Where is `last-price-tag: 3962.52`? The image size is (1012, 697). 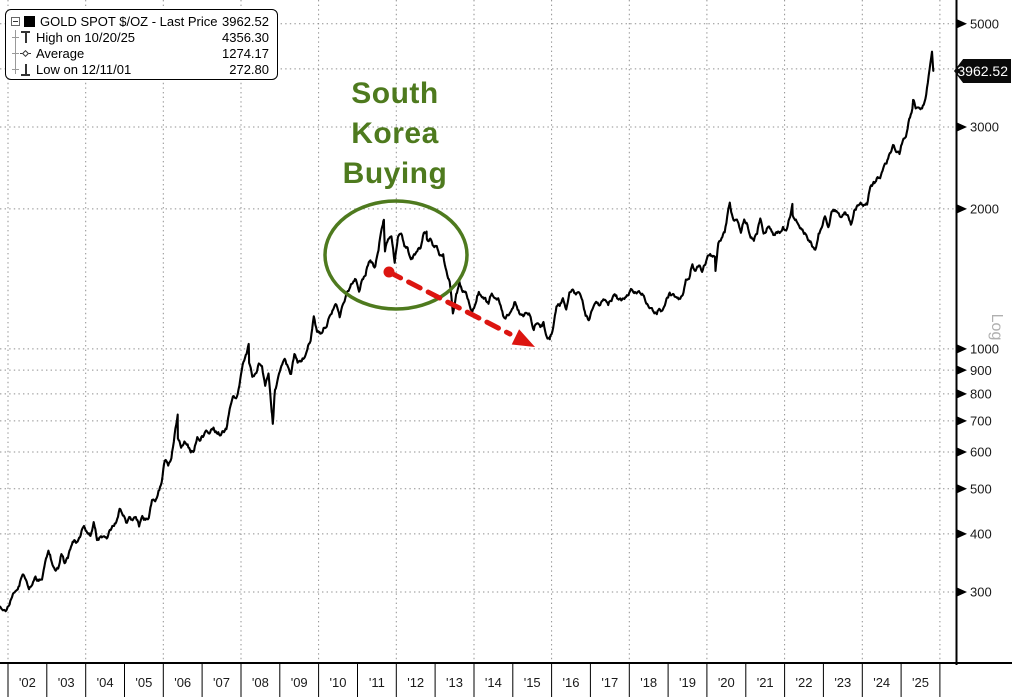 last-price-tag: 3962.52 is located at coordinates (982, 71).